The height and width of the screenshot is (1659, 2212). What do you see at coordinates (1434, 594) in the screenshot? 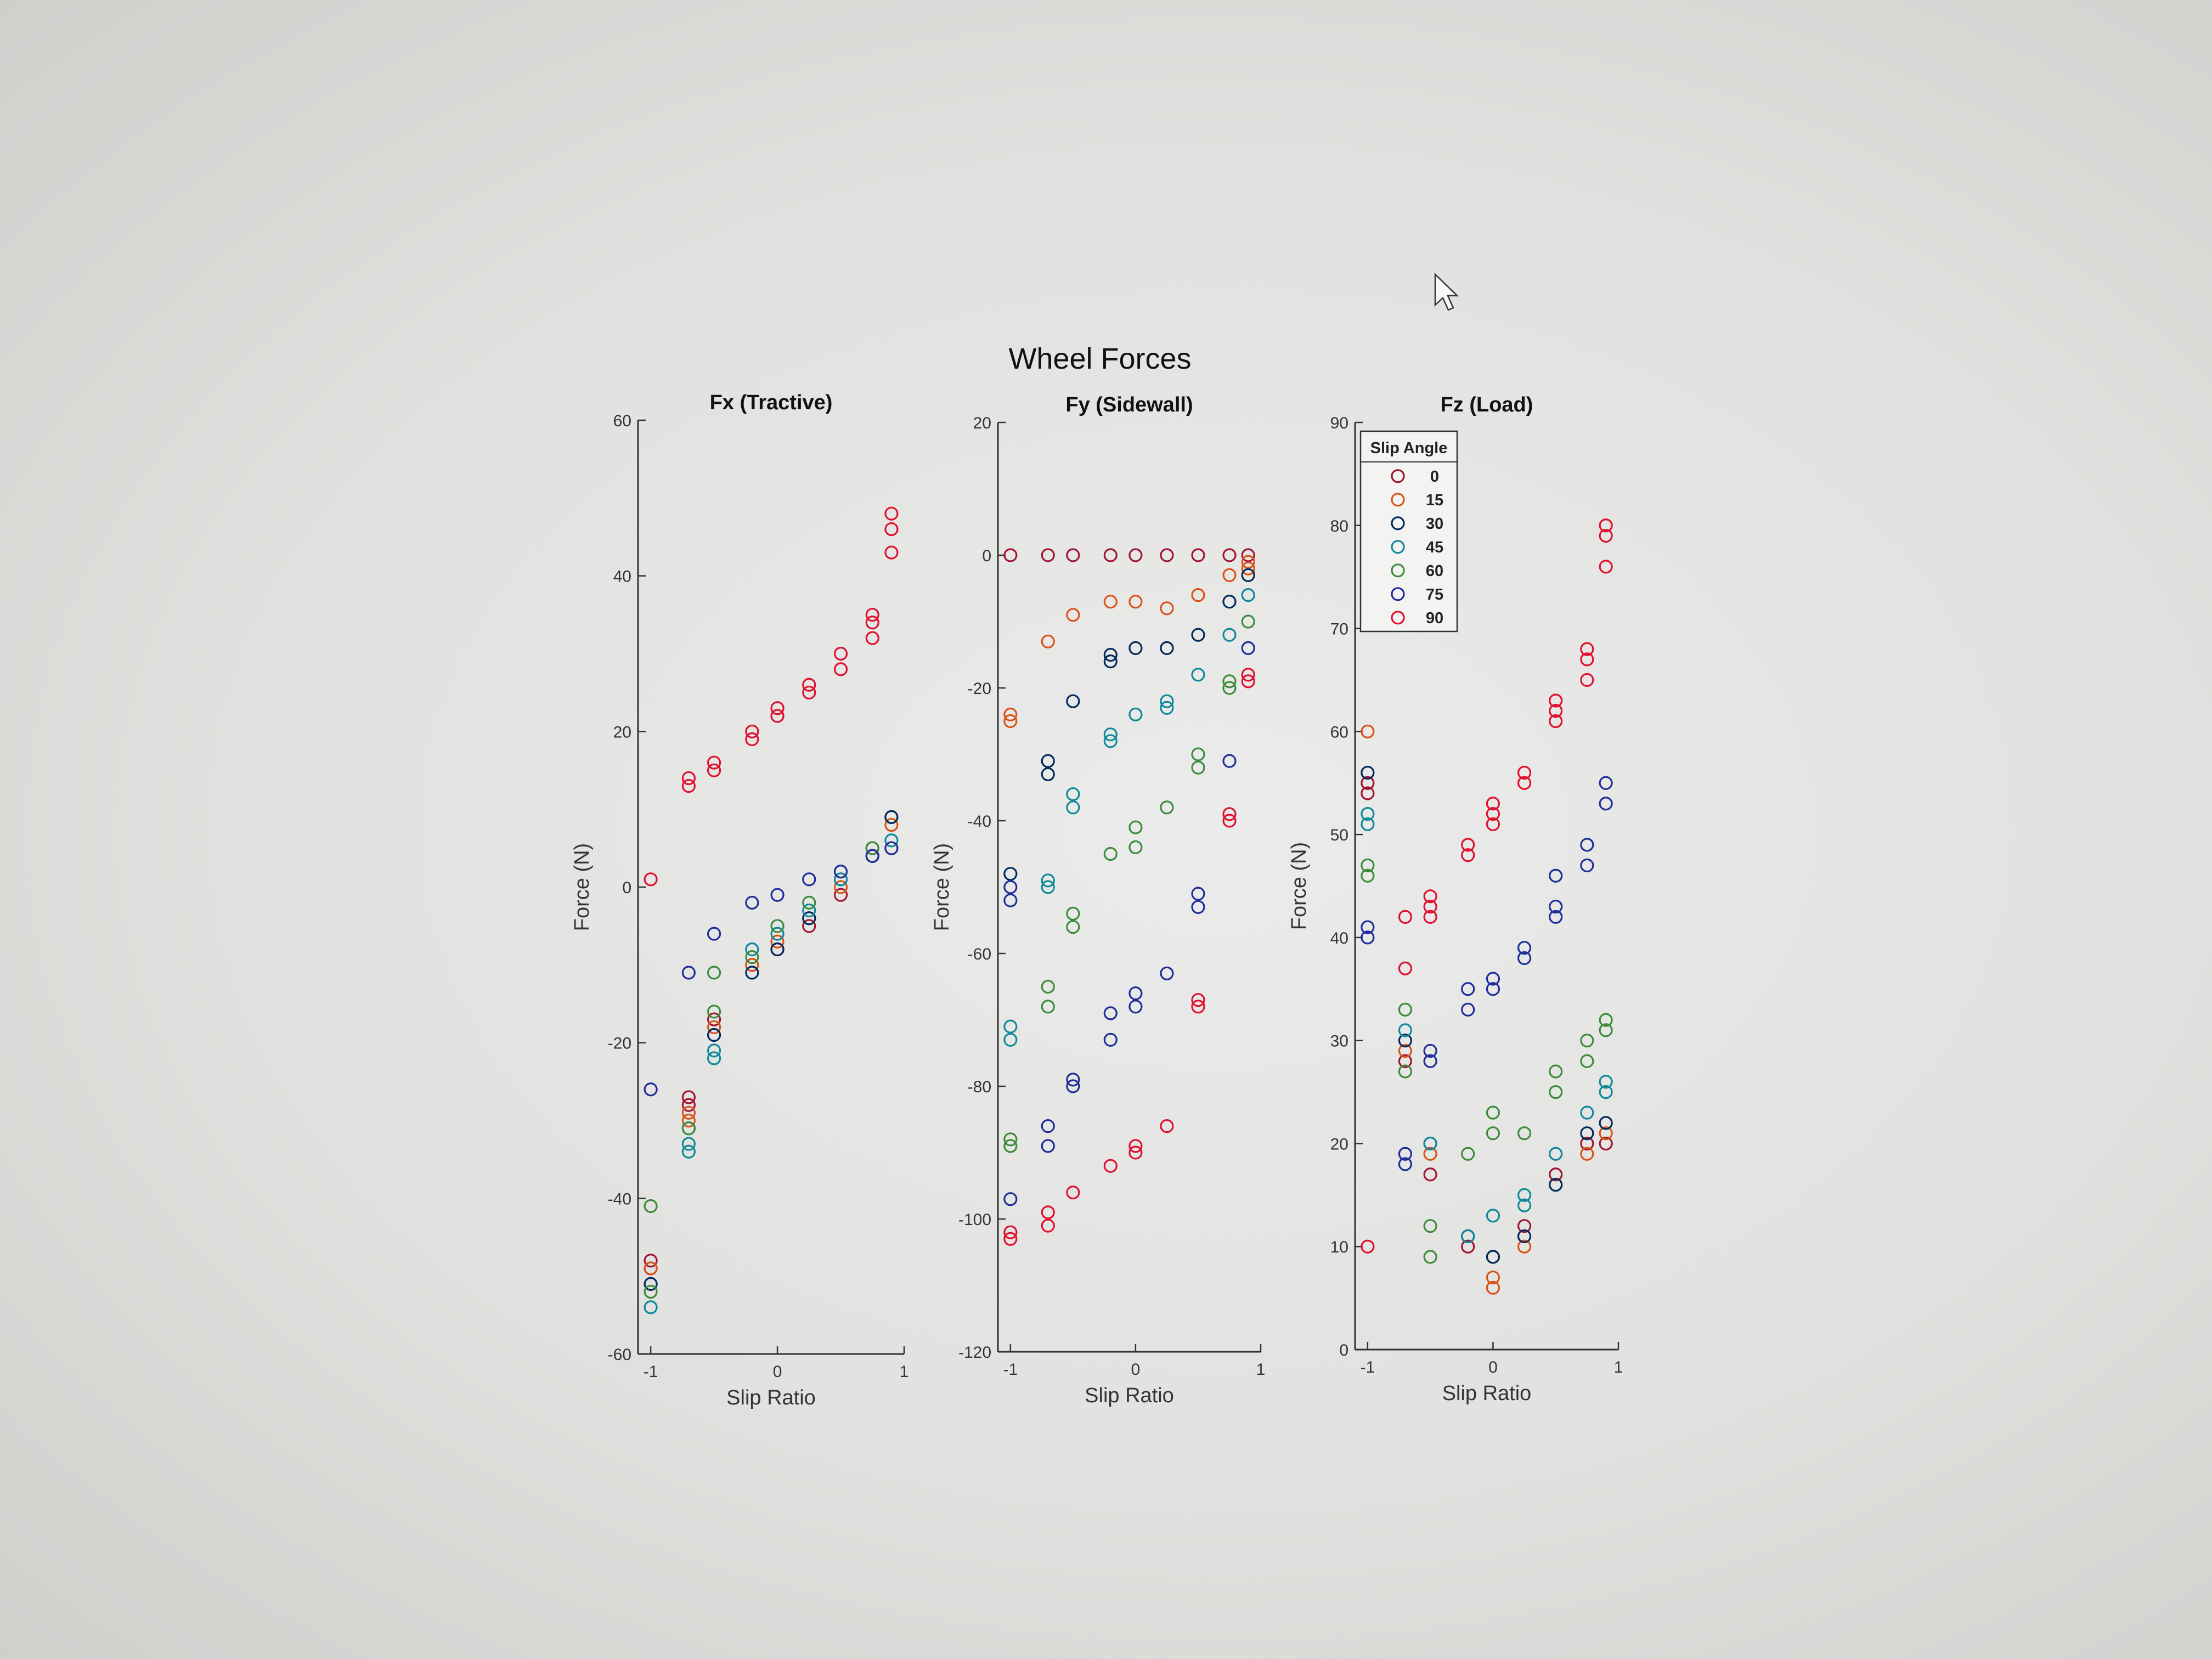
I see `legend-label: 75` at bounding box center [1434, 594].